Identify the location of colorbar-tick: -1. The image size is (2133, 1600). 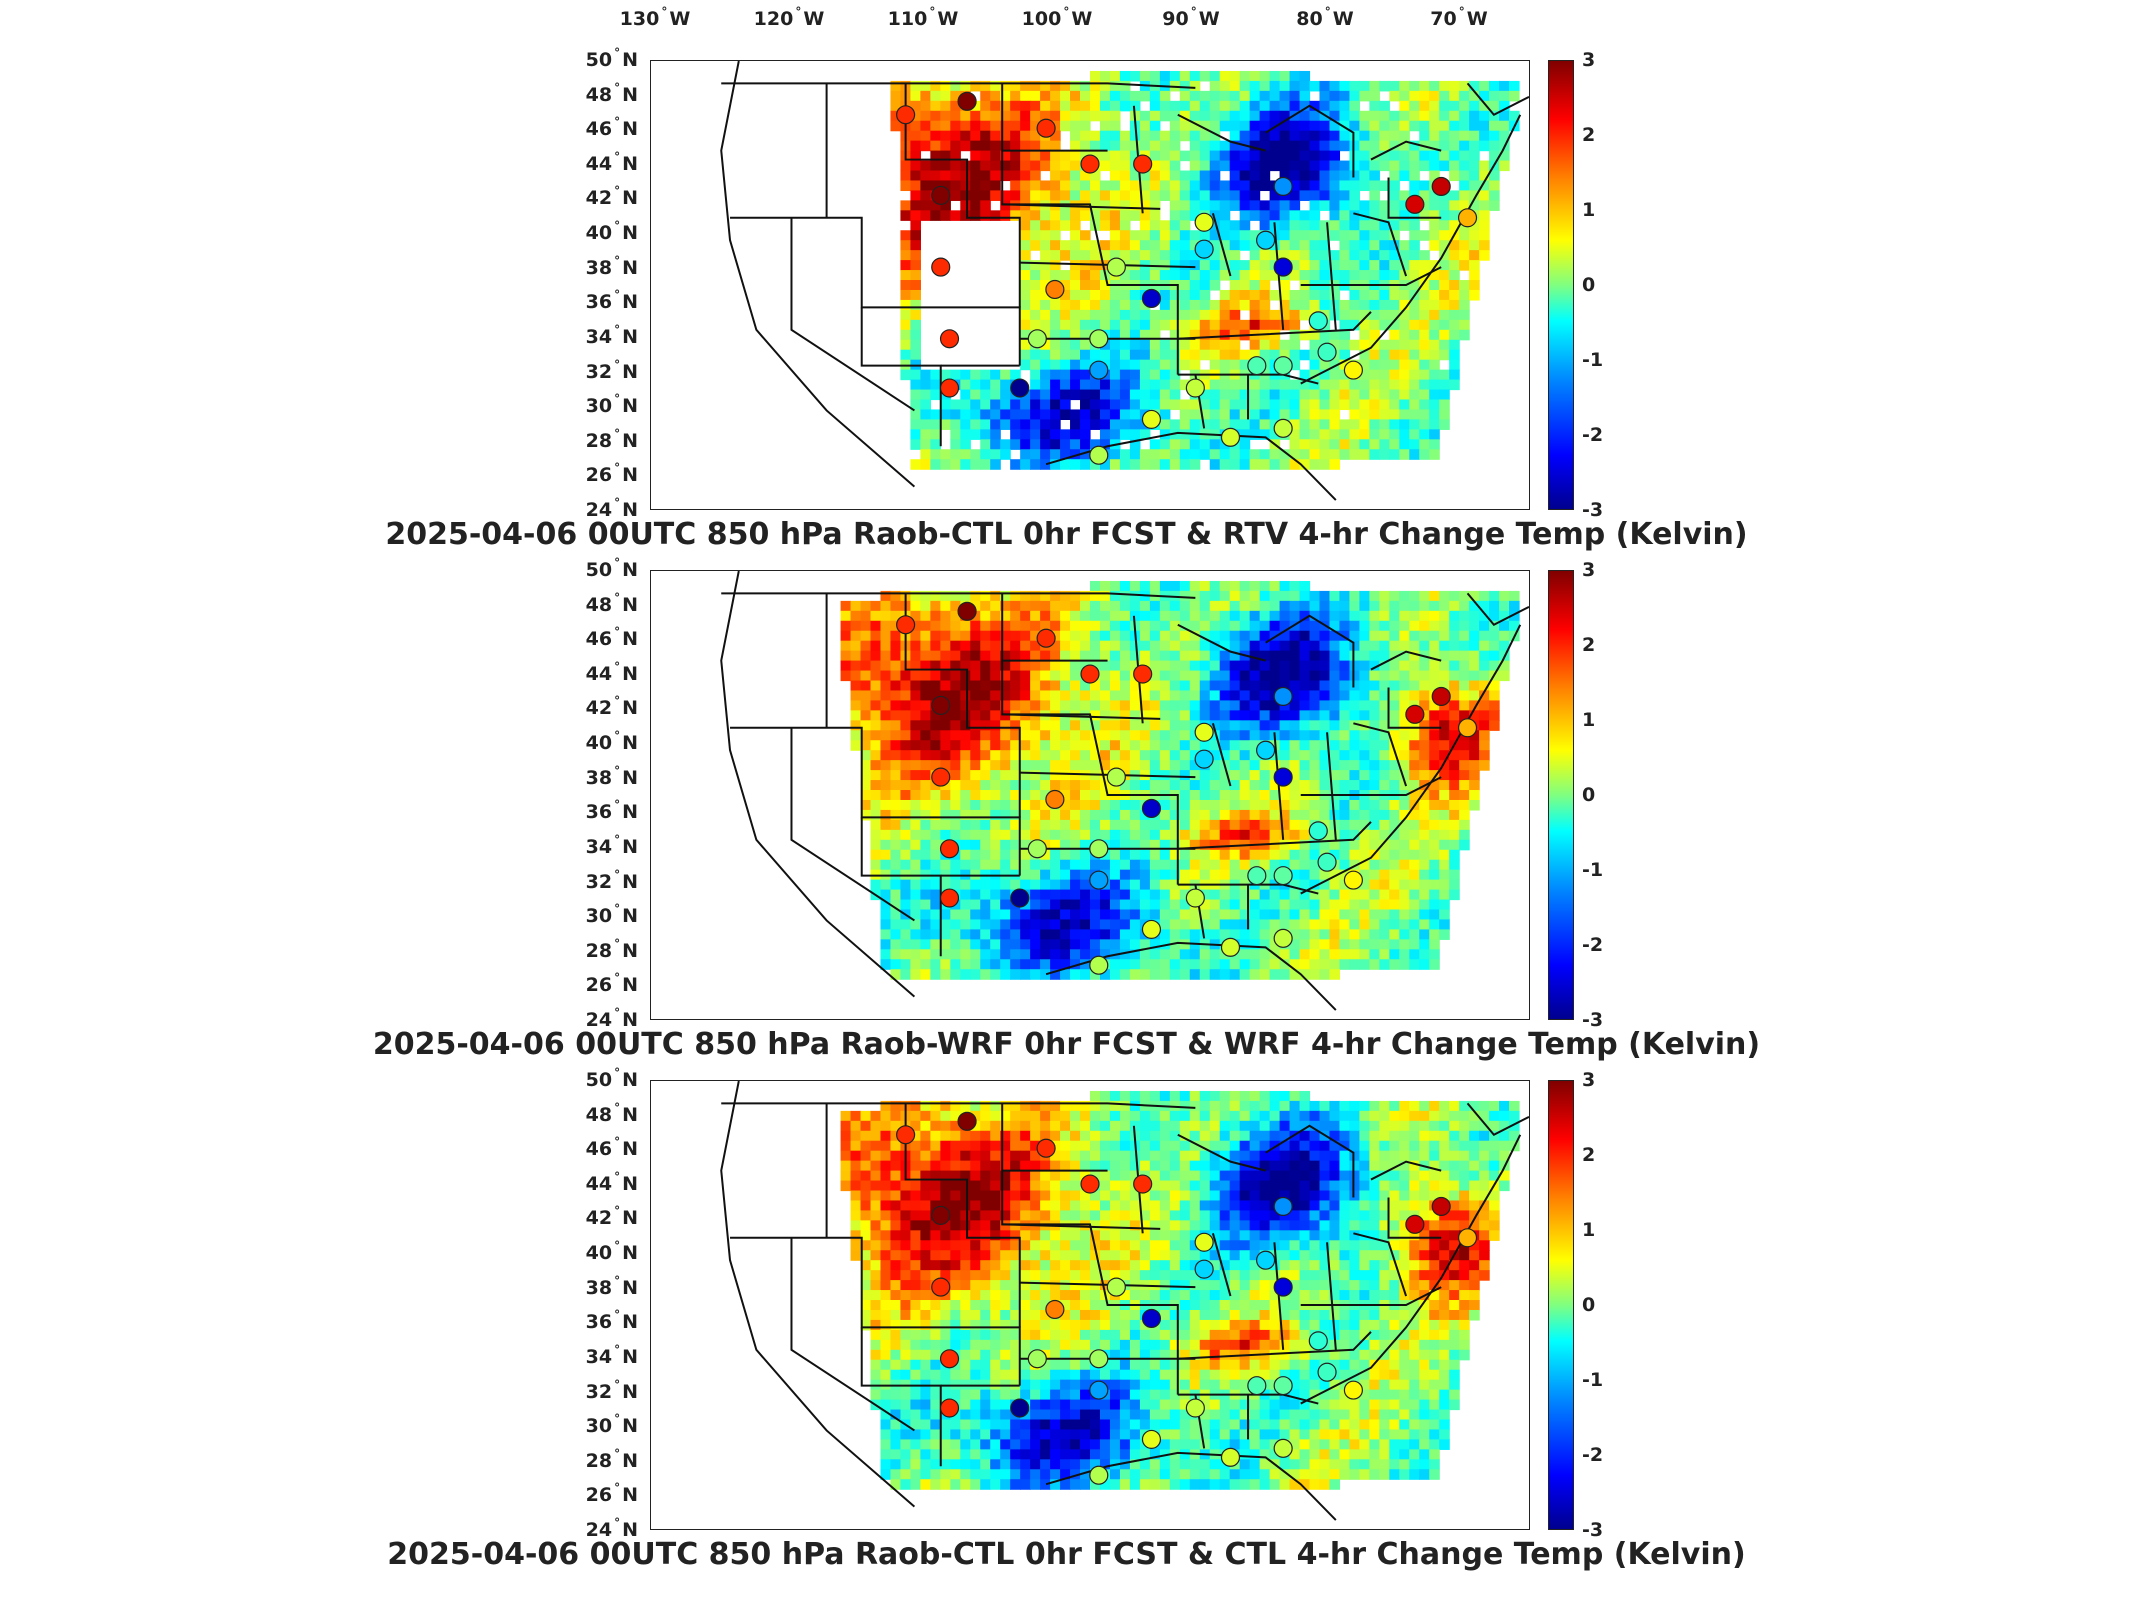
(1593, 870).